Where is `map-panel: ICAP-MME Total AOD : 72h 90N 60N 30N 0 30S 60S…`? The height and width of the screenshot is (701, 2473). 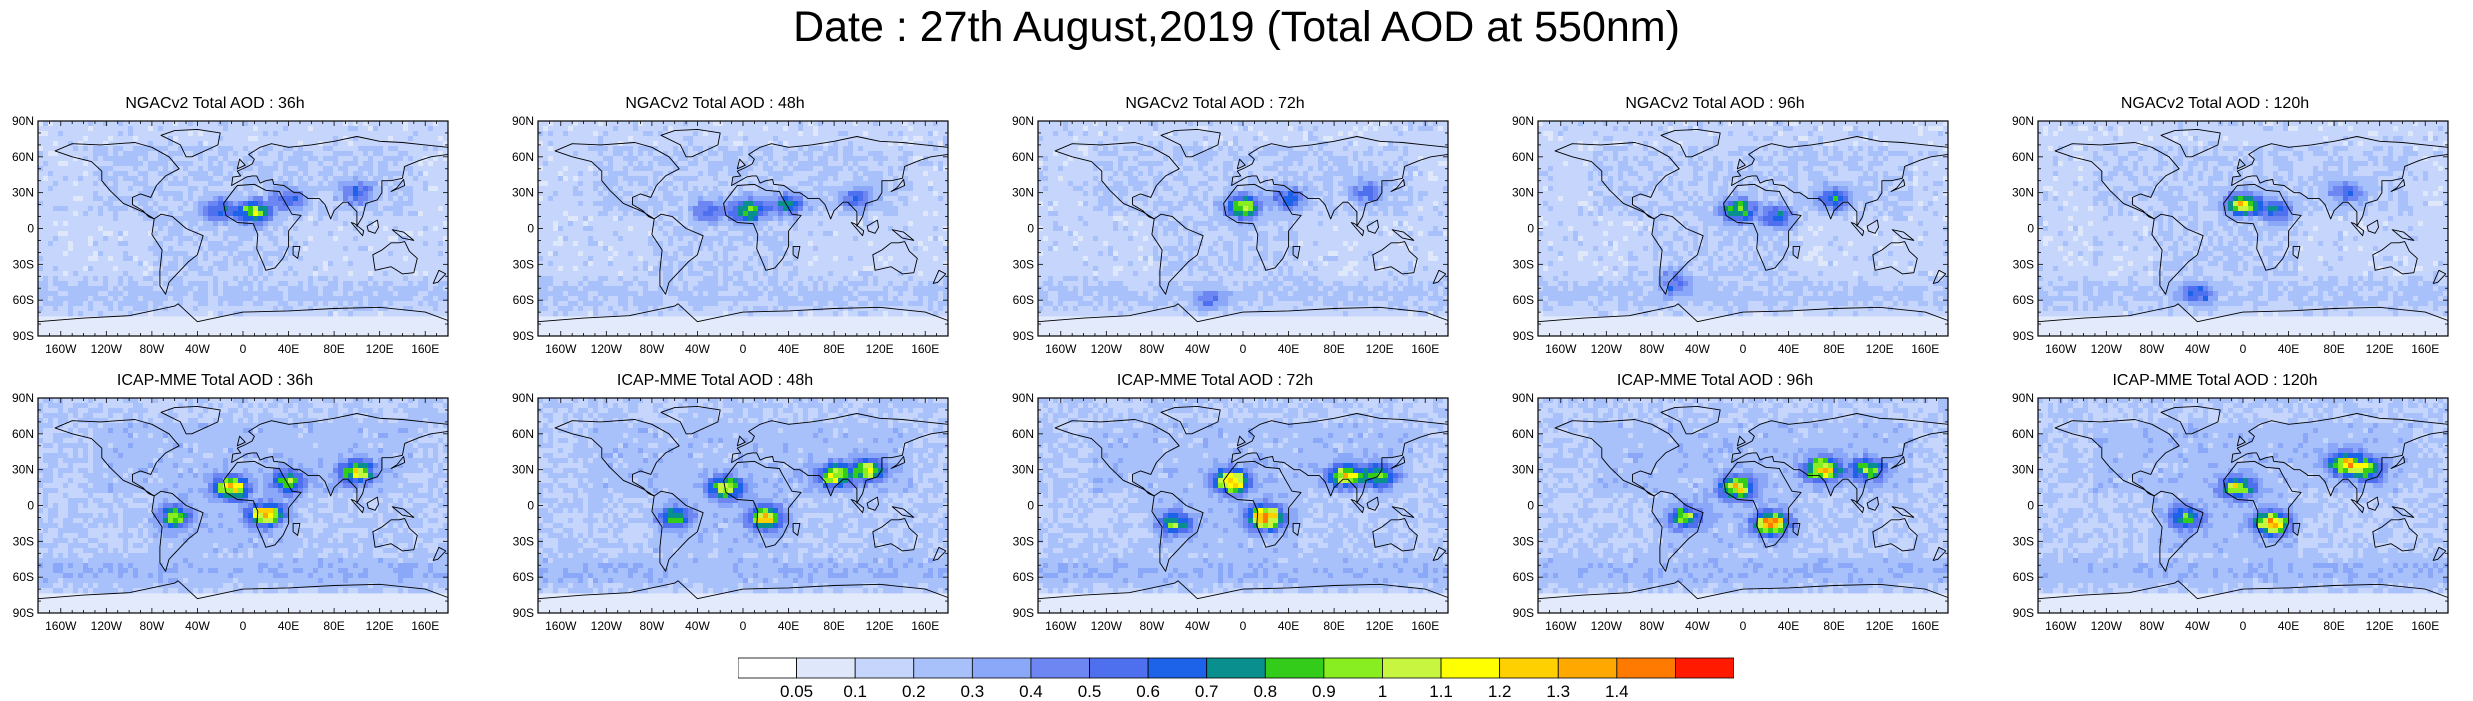
map-panel: ICAP-MME Total AOD : 72h 90N 60N 30N 0 30S 60S… is located at coordinates (1224, 507).